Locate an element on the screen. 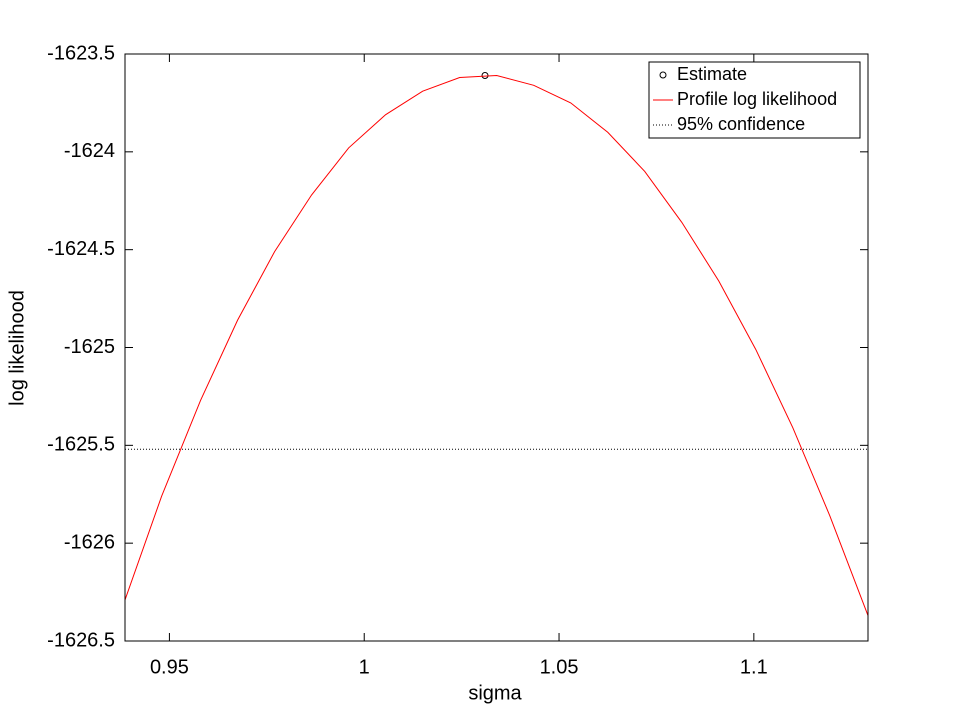  x-tick-label: 1 is located at coordinates (364, 667).